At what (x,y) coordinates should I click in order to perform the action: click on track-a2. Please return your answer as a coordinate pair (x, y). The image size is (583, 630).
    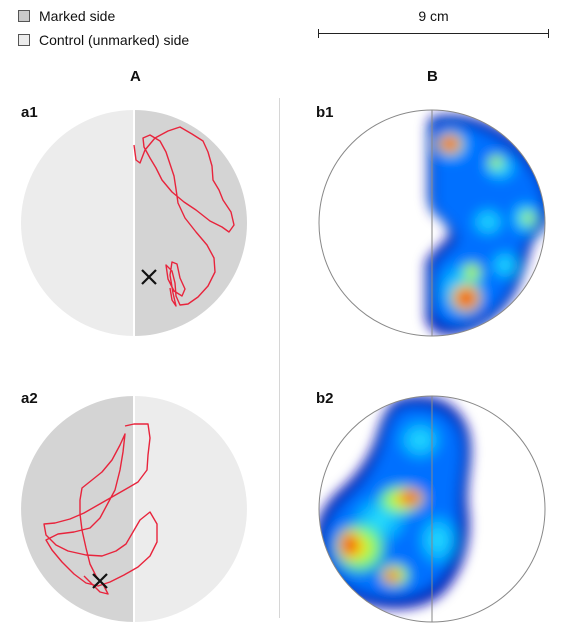
    Looking at the image, I should click on (100, 509).